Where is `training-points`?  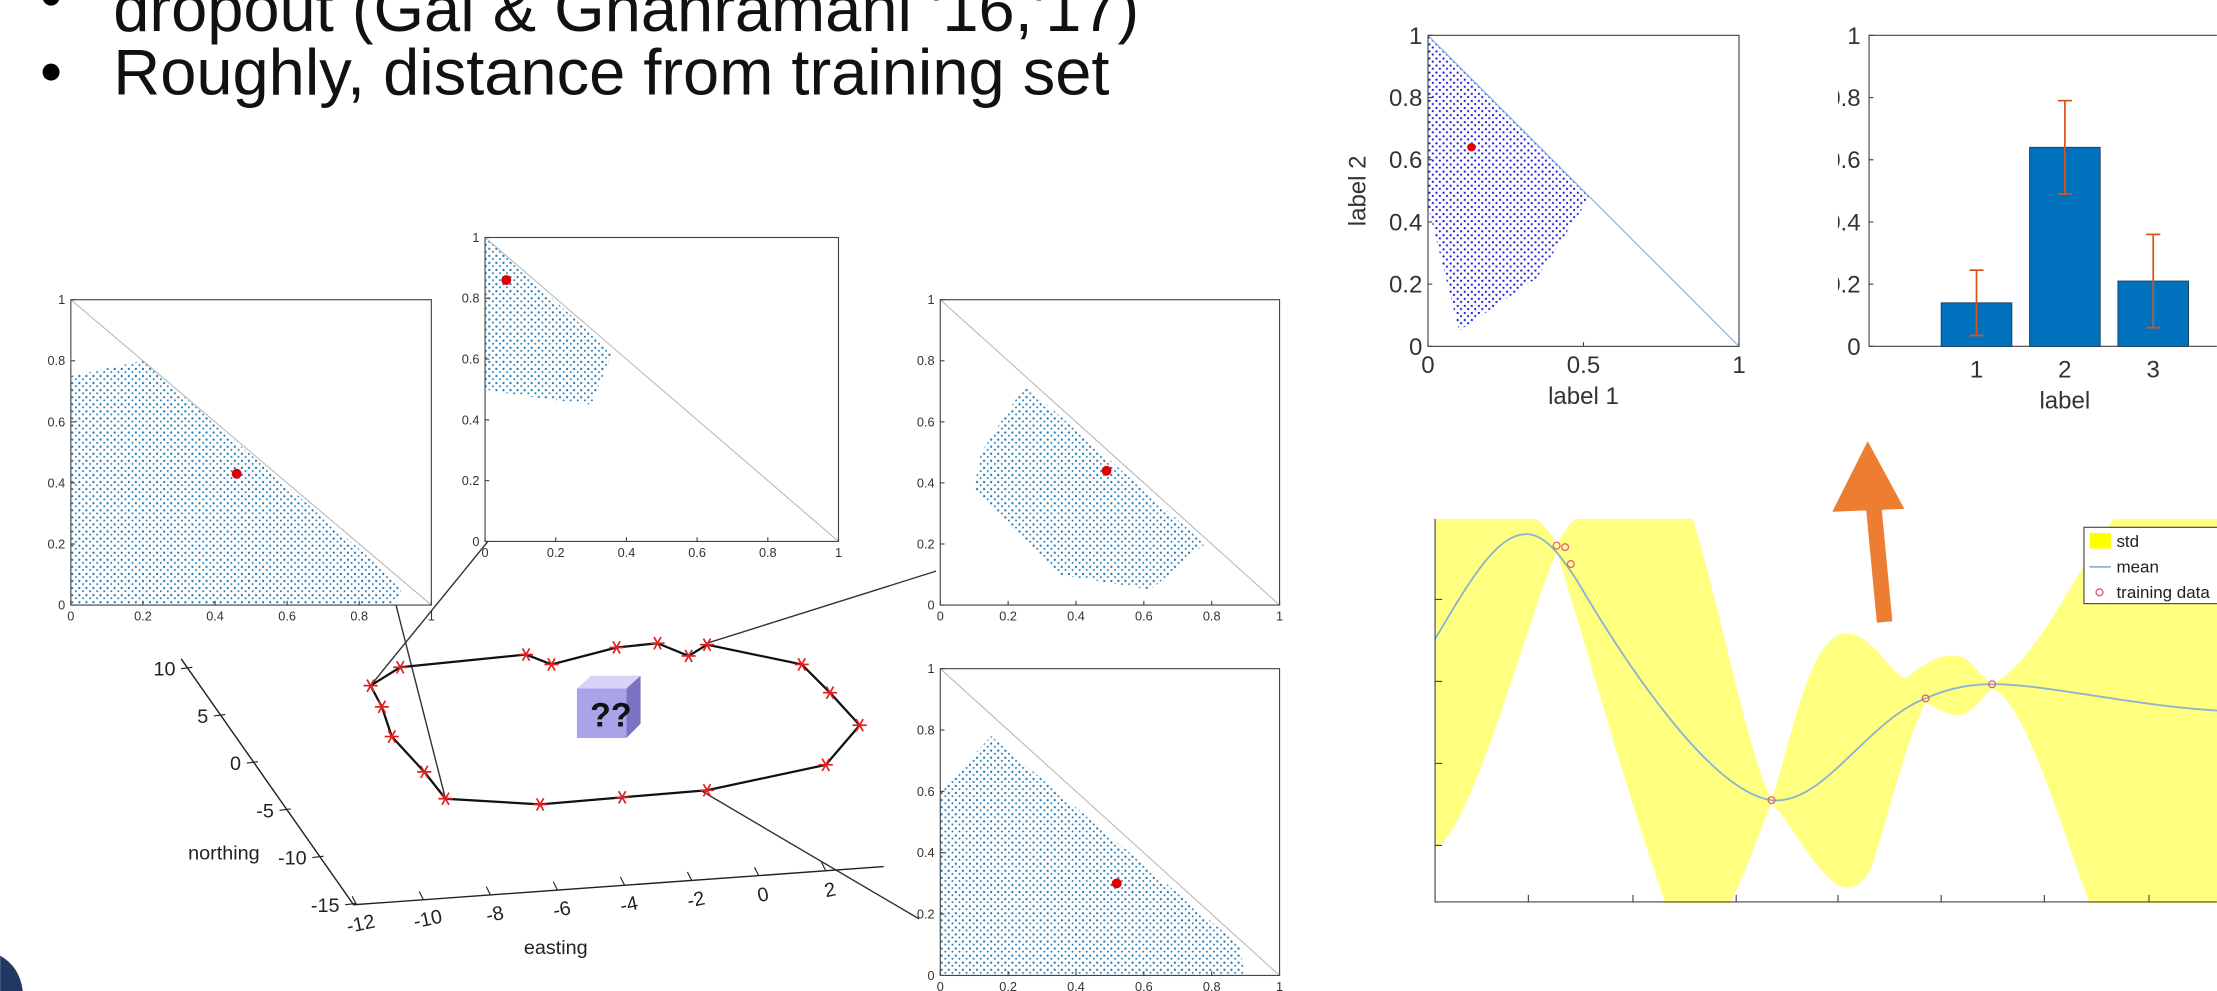 training-points is located at coordinates (1774, 673).